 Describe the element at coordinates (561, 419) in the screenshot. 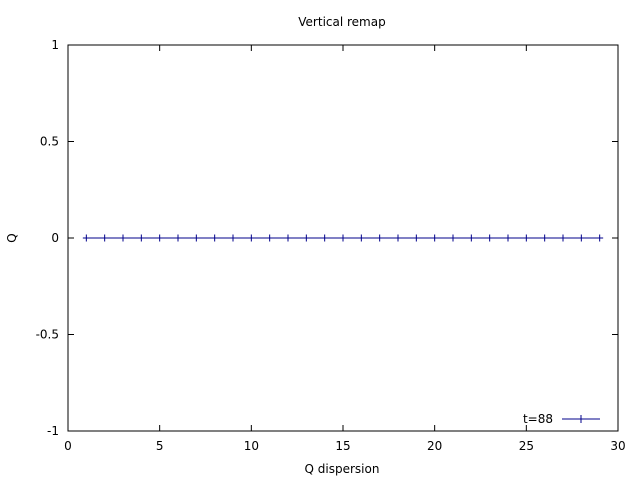

I see `legend: t=88` at that location.